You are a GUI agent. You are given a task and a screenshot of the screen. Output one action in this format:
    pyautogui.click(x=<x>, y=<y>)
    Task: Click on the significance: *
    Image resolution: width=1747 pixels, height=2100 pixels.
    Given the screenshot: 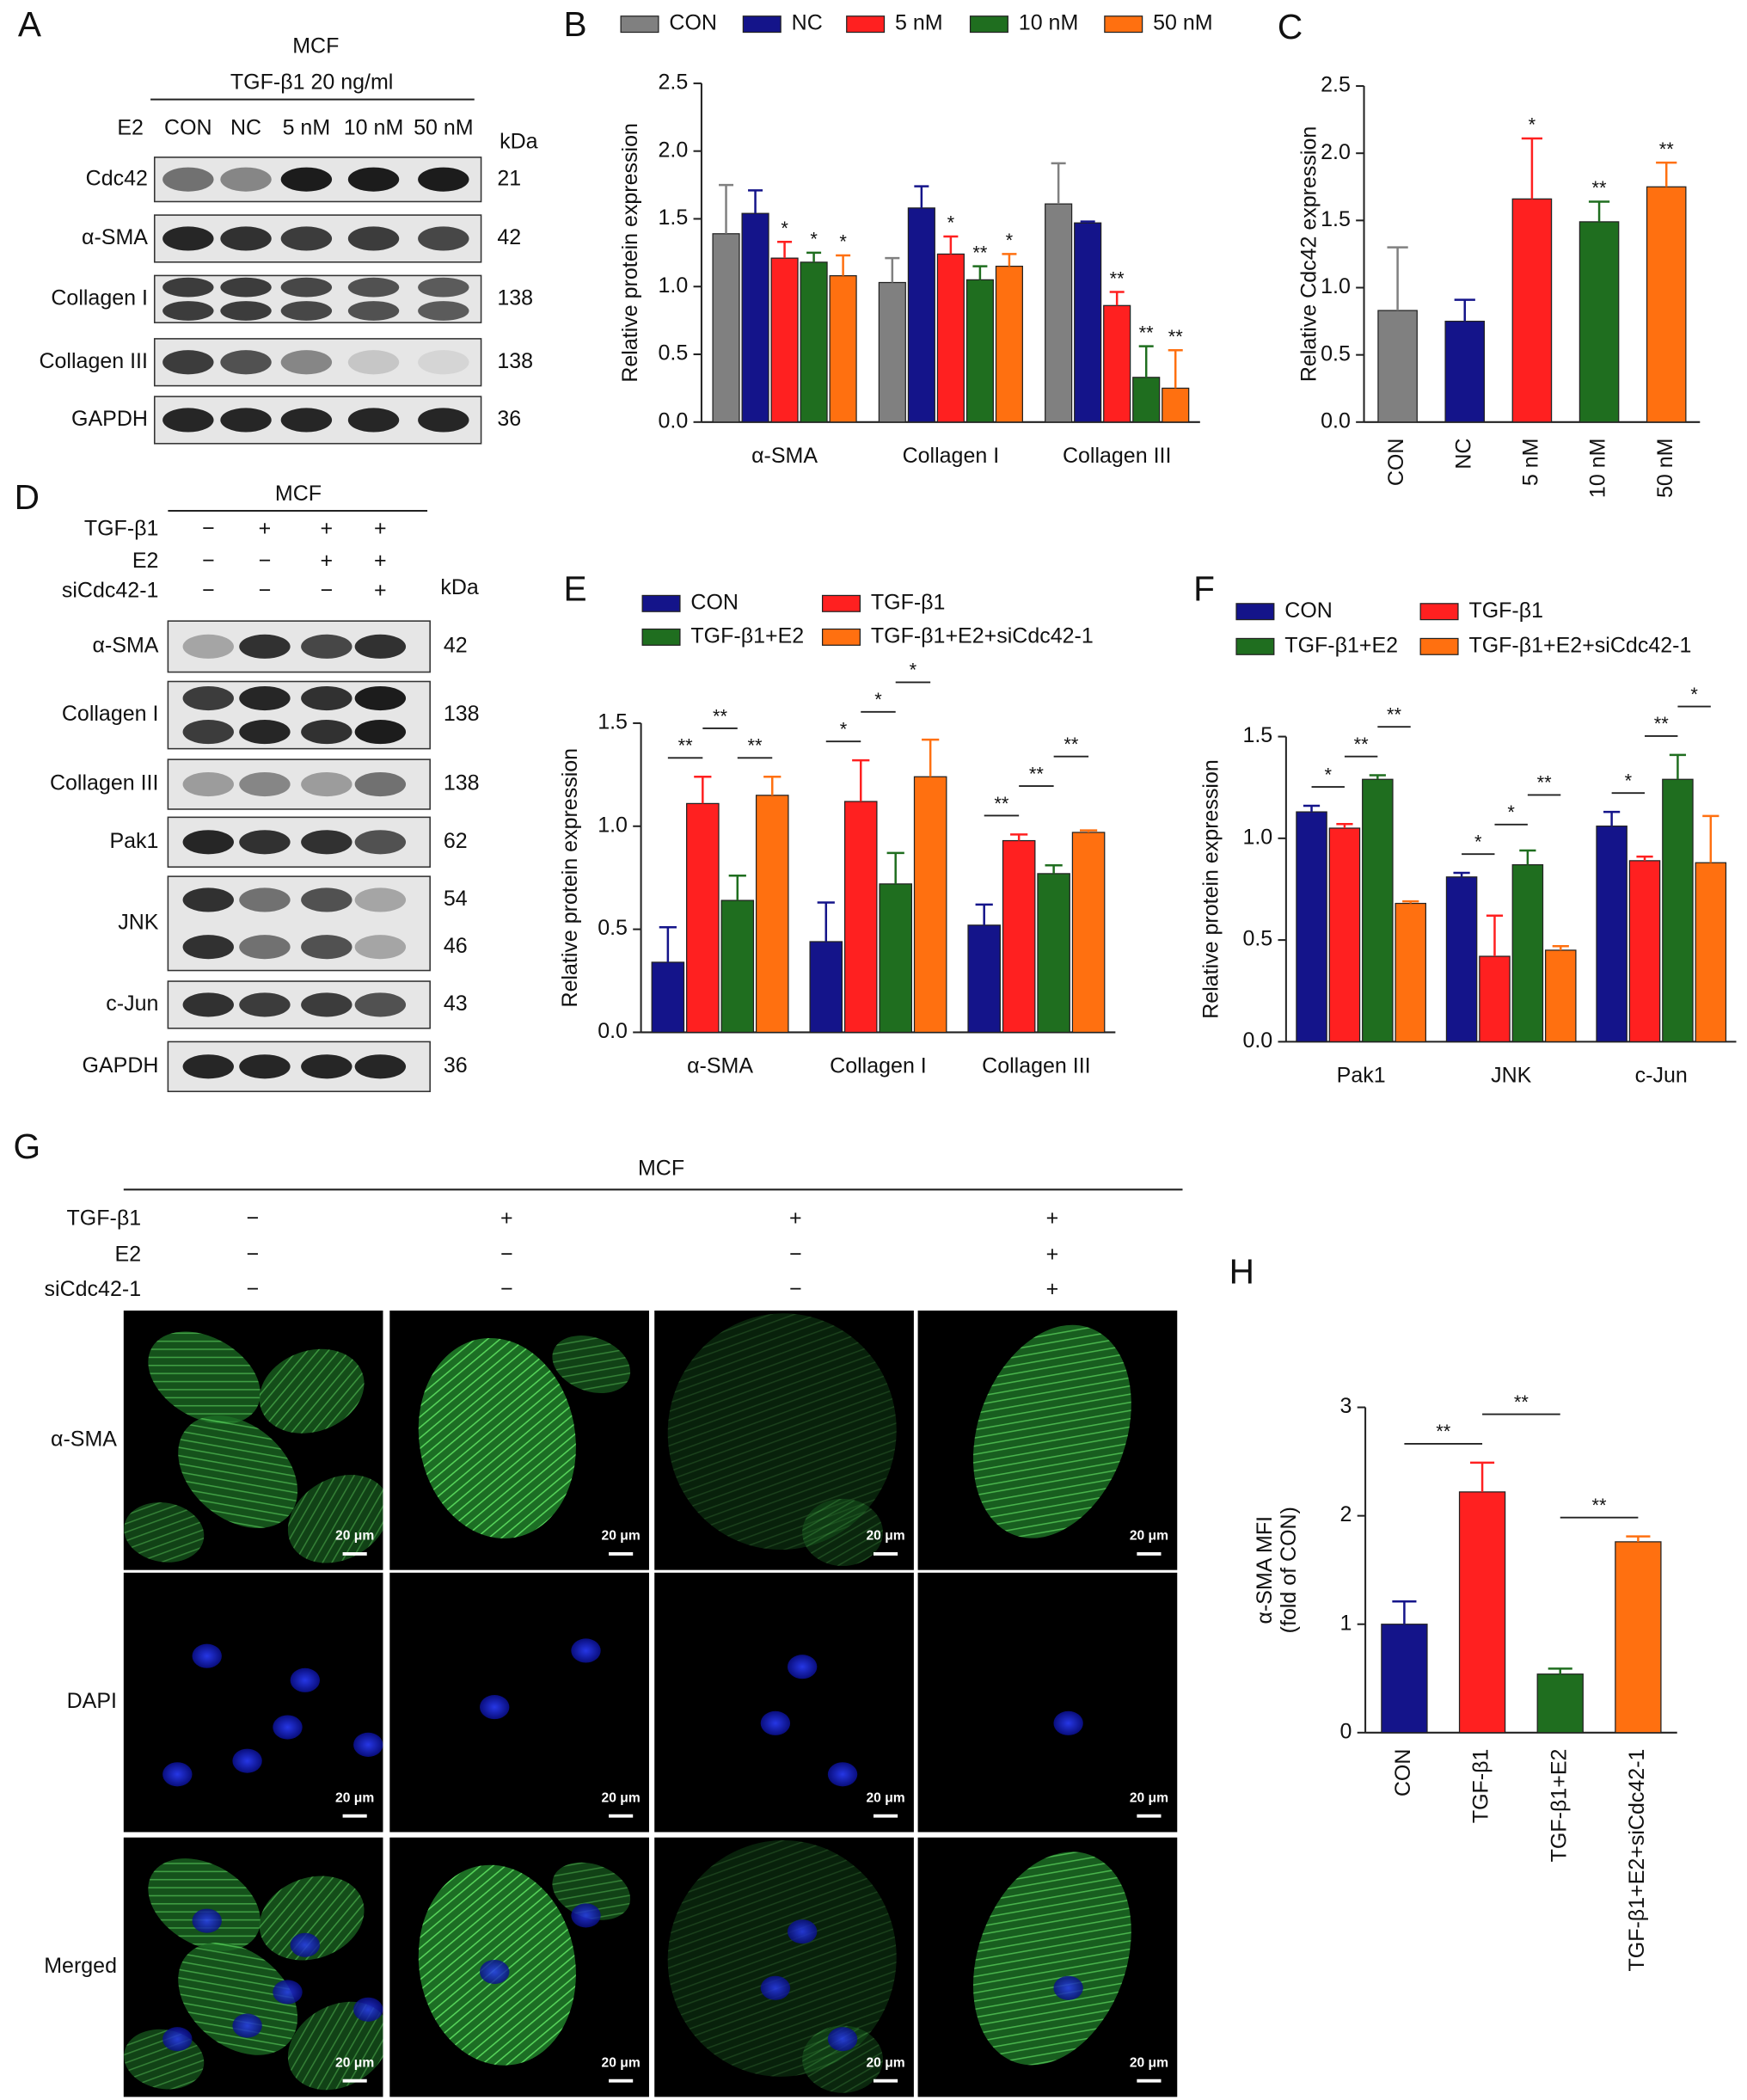 What is the action you would take?
    pyautogui.click(x=1010, y=240)
    